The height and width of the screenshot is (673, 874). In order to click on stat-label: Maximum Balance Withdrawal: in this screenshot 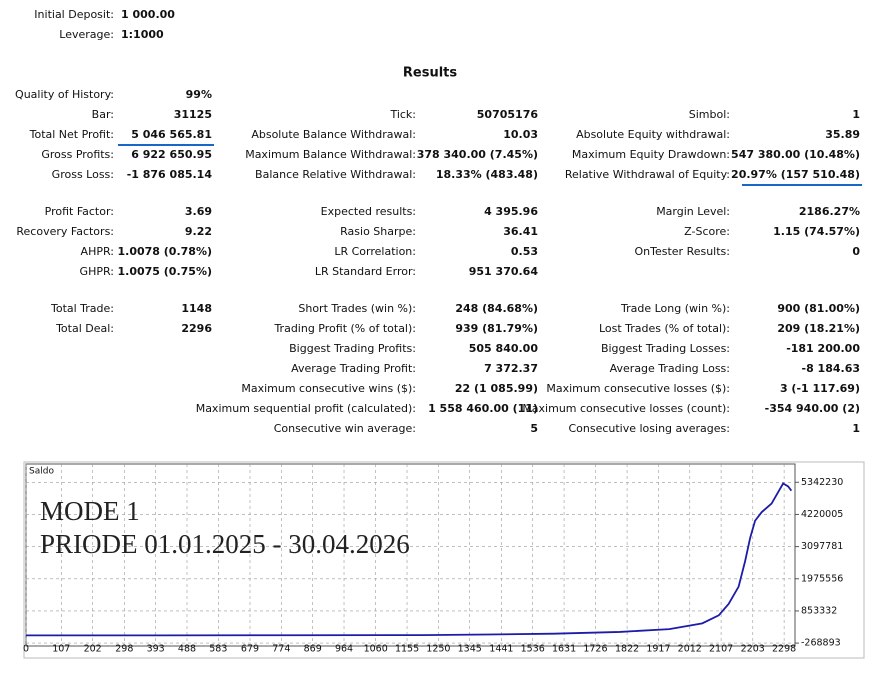, I will do `click(330, 154)`.